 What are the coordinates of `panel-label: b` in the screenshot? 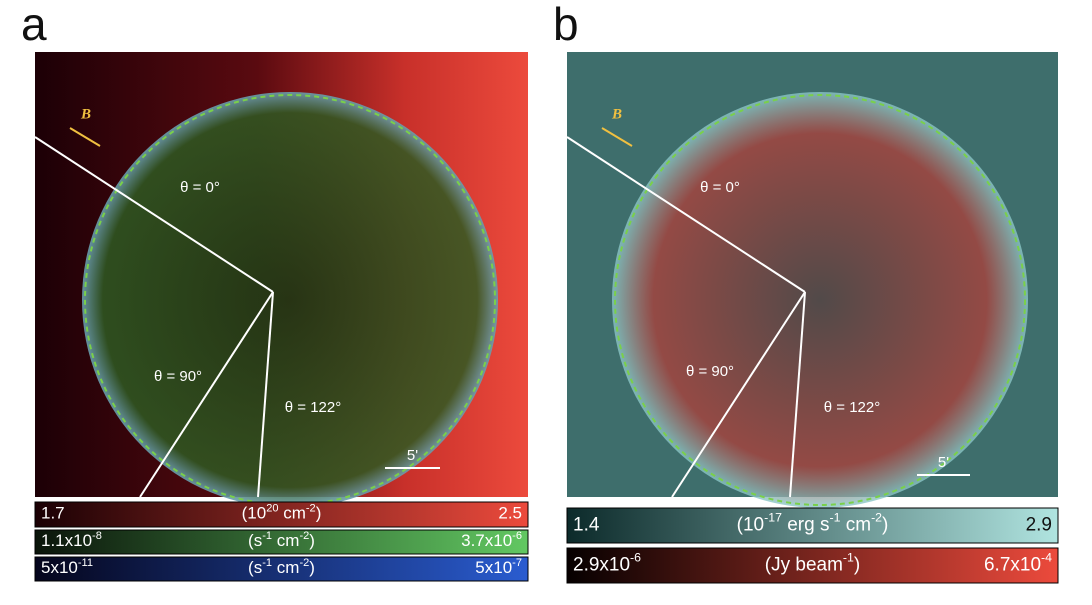 It's located at (566, 25).